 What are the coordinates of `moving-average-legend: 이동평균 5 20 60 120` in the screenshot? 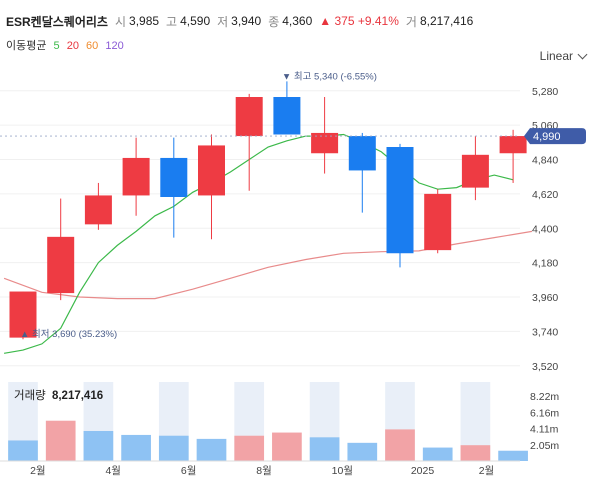 It's located at (67, 45).